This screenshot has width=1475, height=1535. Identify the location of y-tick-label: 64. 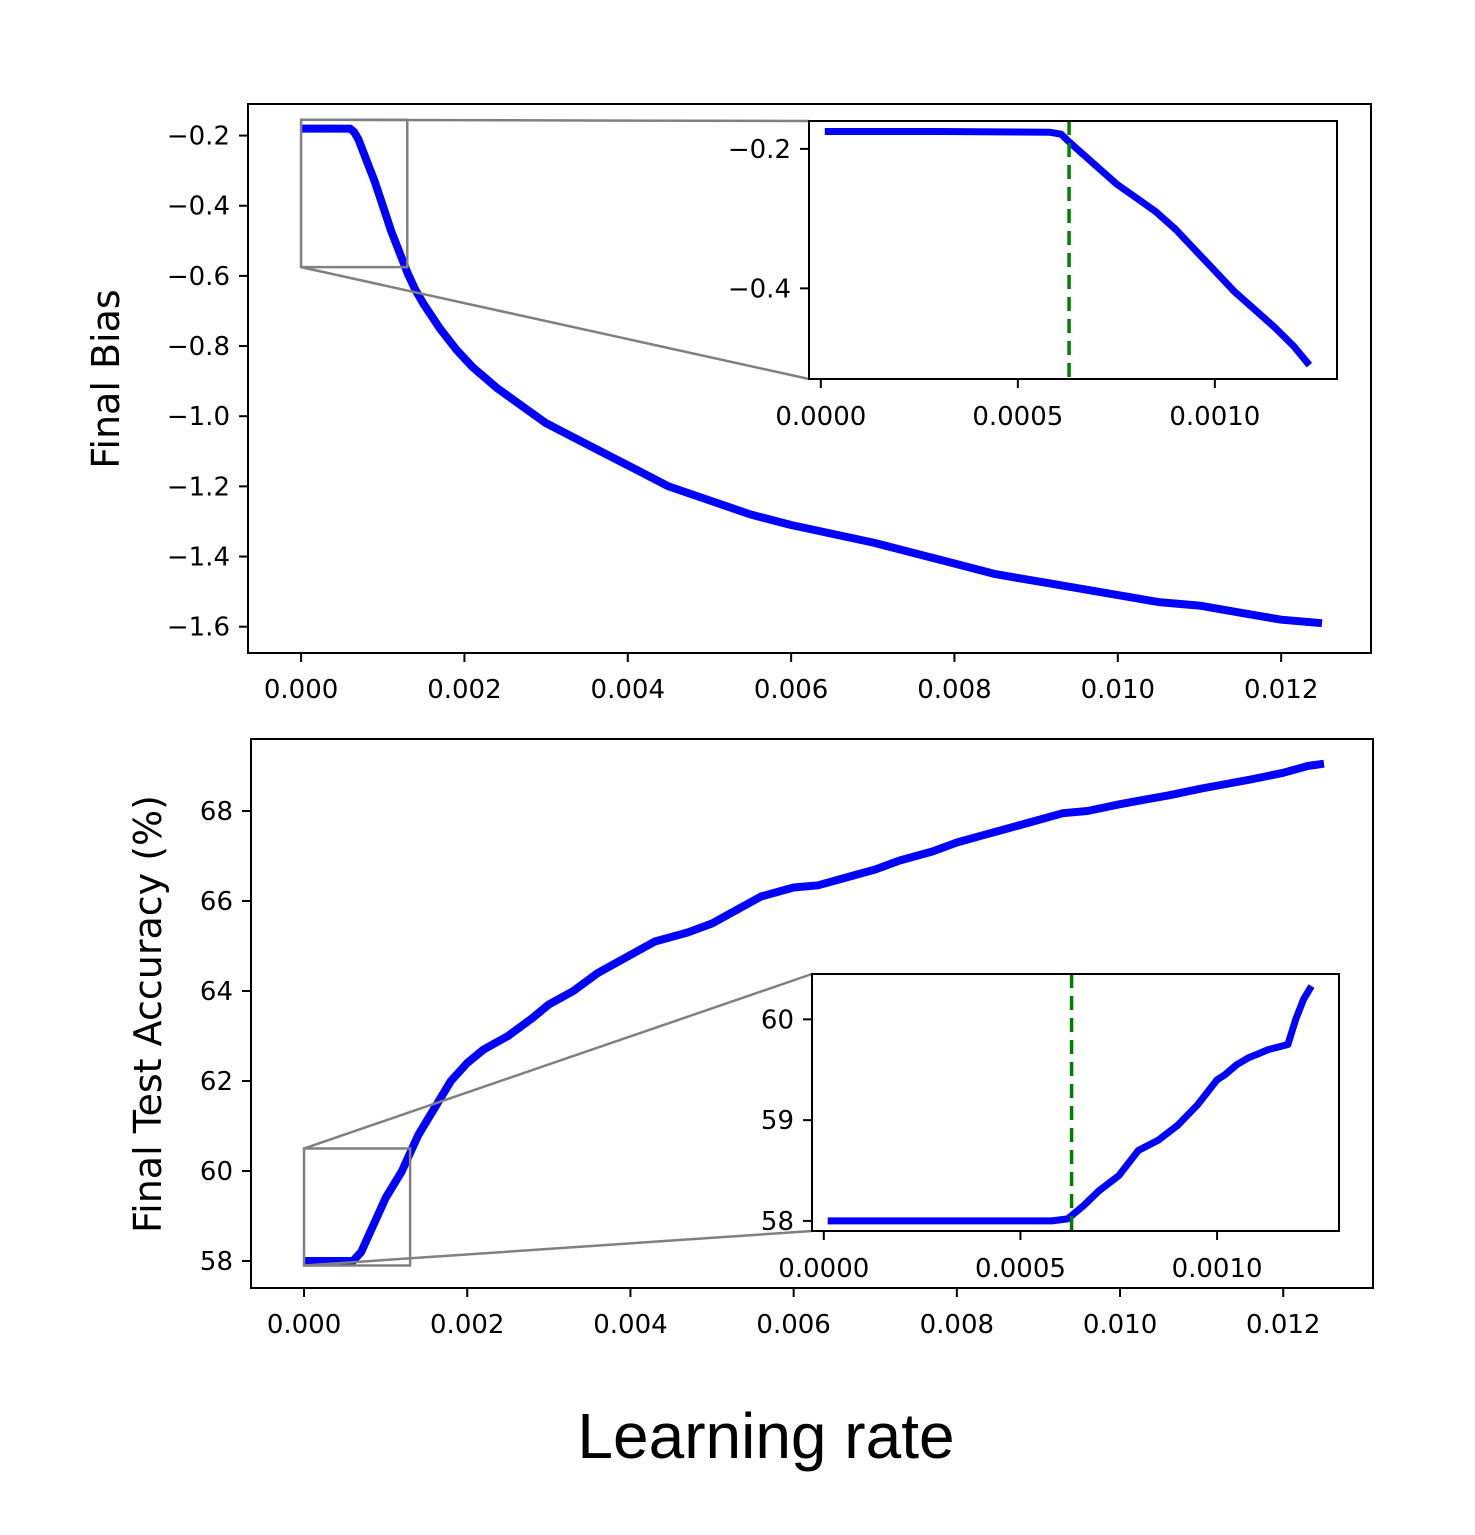
(216, 992).